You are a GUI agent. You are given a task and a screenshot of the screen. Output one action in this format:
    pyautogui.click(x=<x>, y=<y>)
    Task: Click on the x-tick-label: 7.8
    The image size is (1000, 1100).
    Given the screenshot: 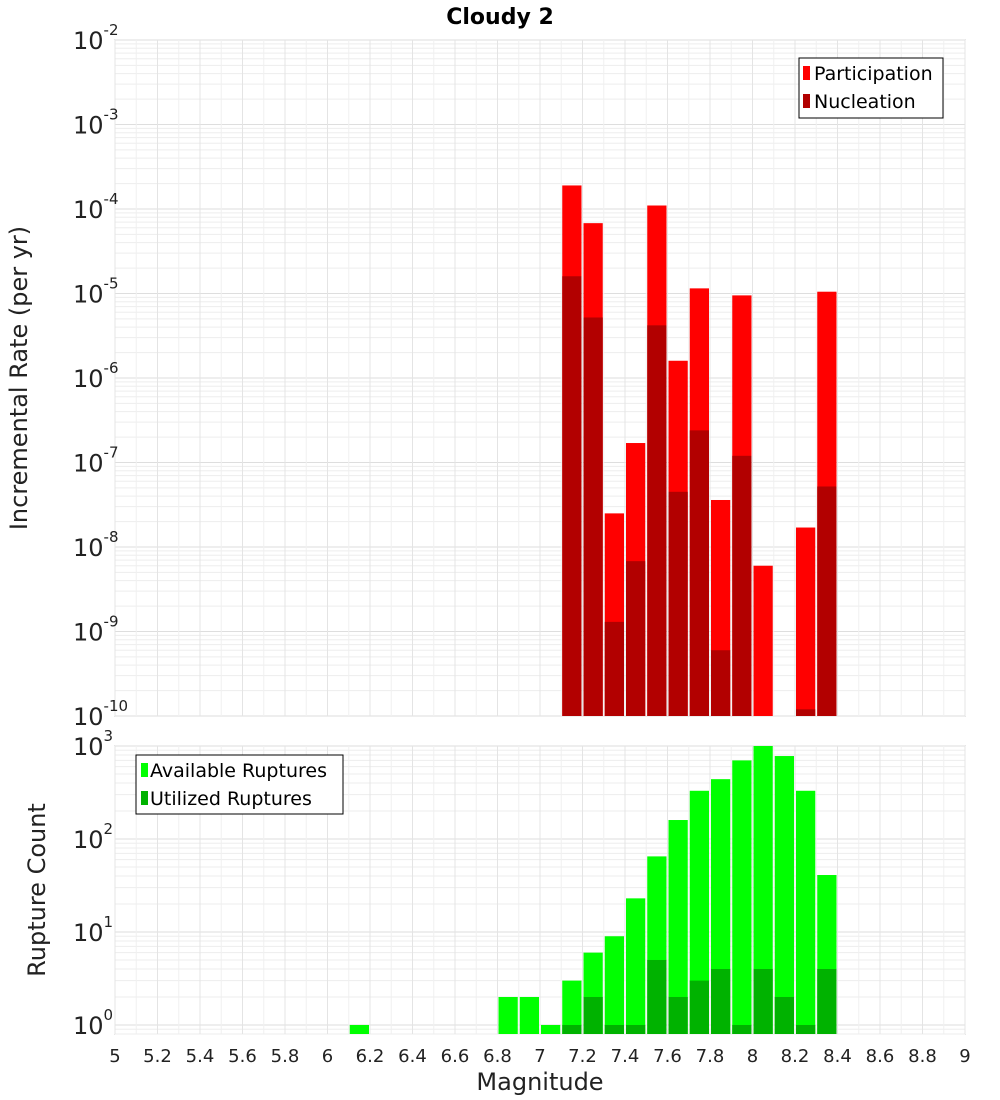 What is the action you would take?
    pyautogui.click(x=710, y=1056)
    